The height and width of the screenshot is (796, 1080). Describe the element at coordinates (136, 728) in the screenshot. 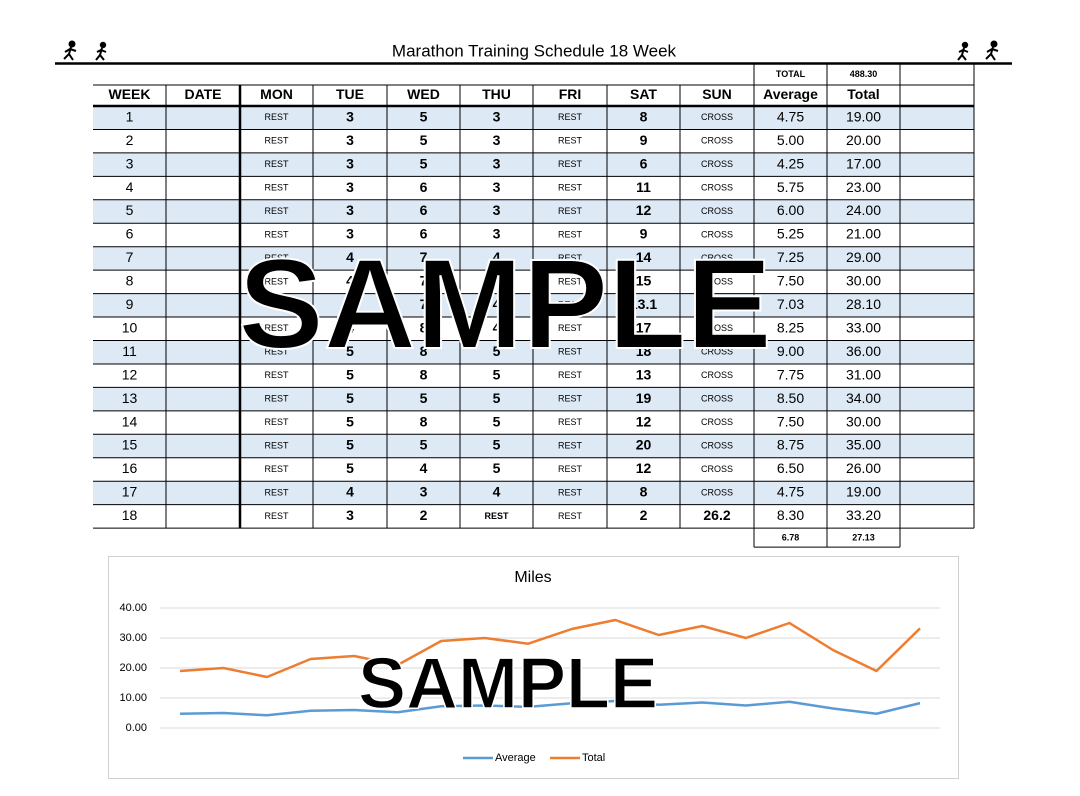

I see `y-tick-label: 0.00` at that location.